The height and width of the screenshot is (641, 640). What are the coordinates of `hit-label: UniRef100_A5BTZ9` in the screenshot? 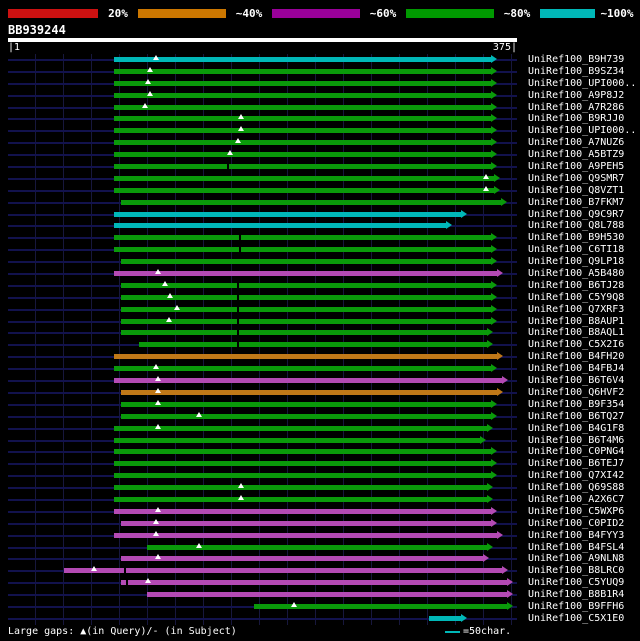 It's located at (576, 155).